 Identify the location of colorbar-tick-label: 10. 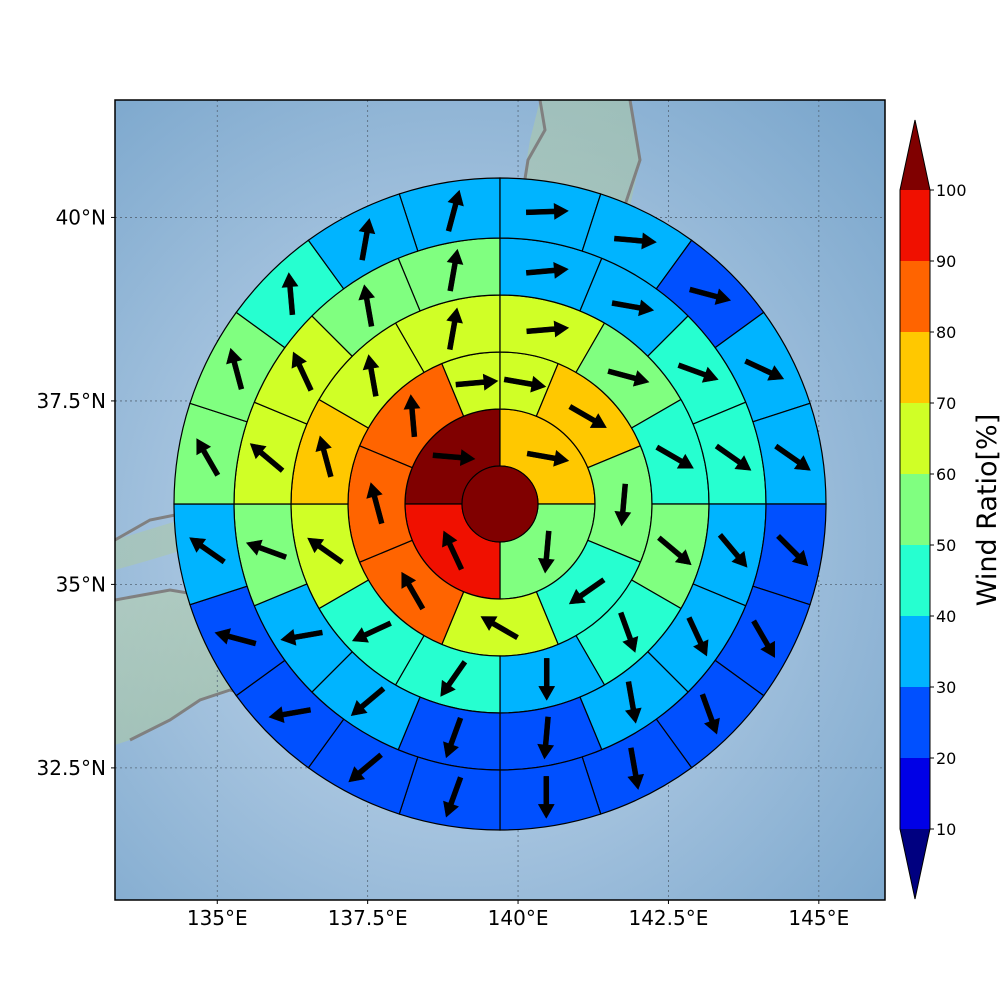
(946, 829).